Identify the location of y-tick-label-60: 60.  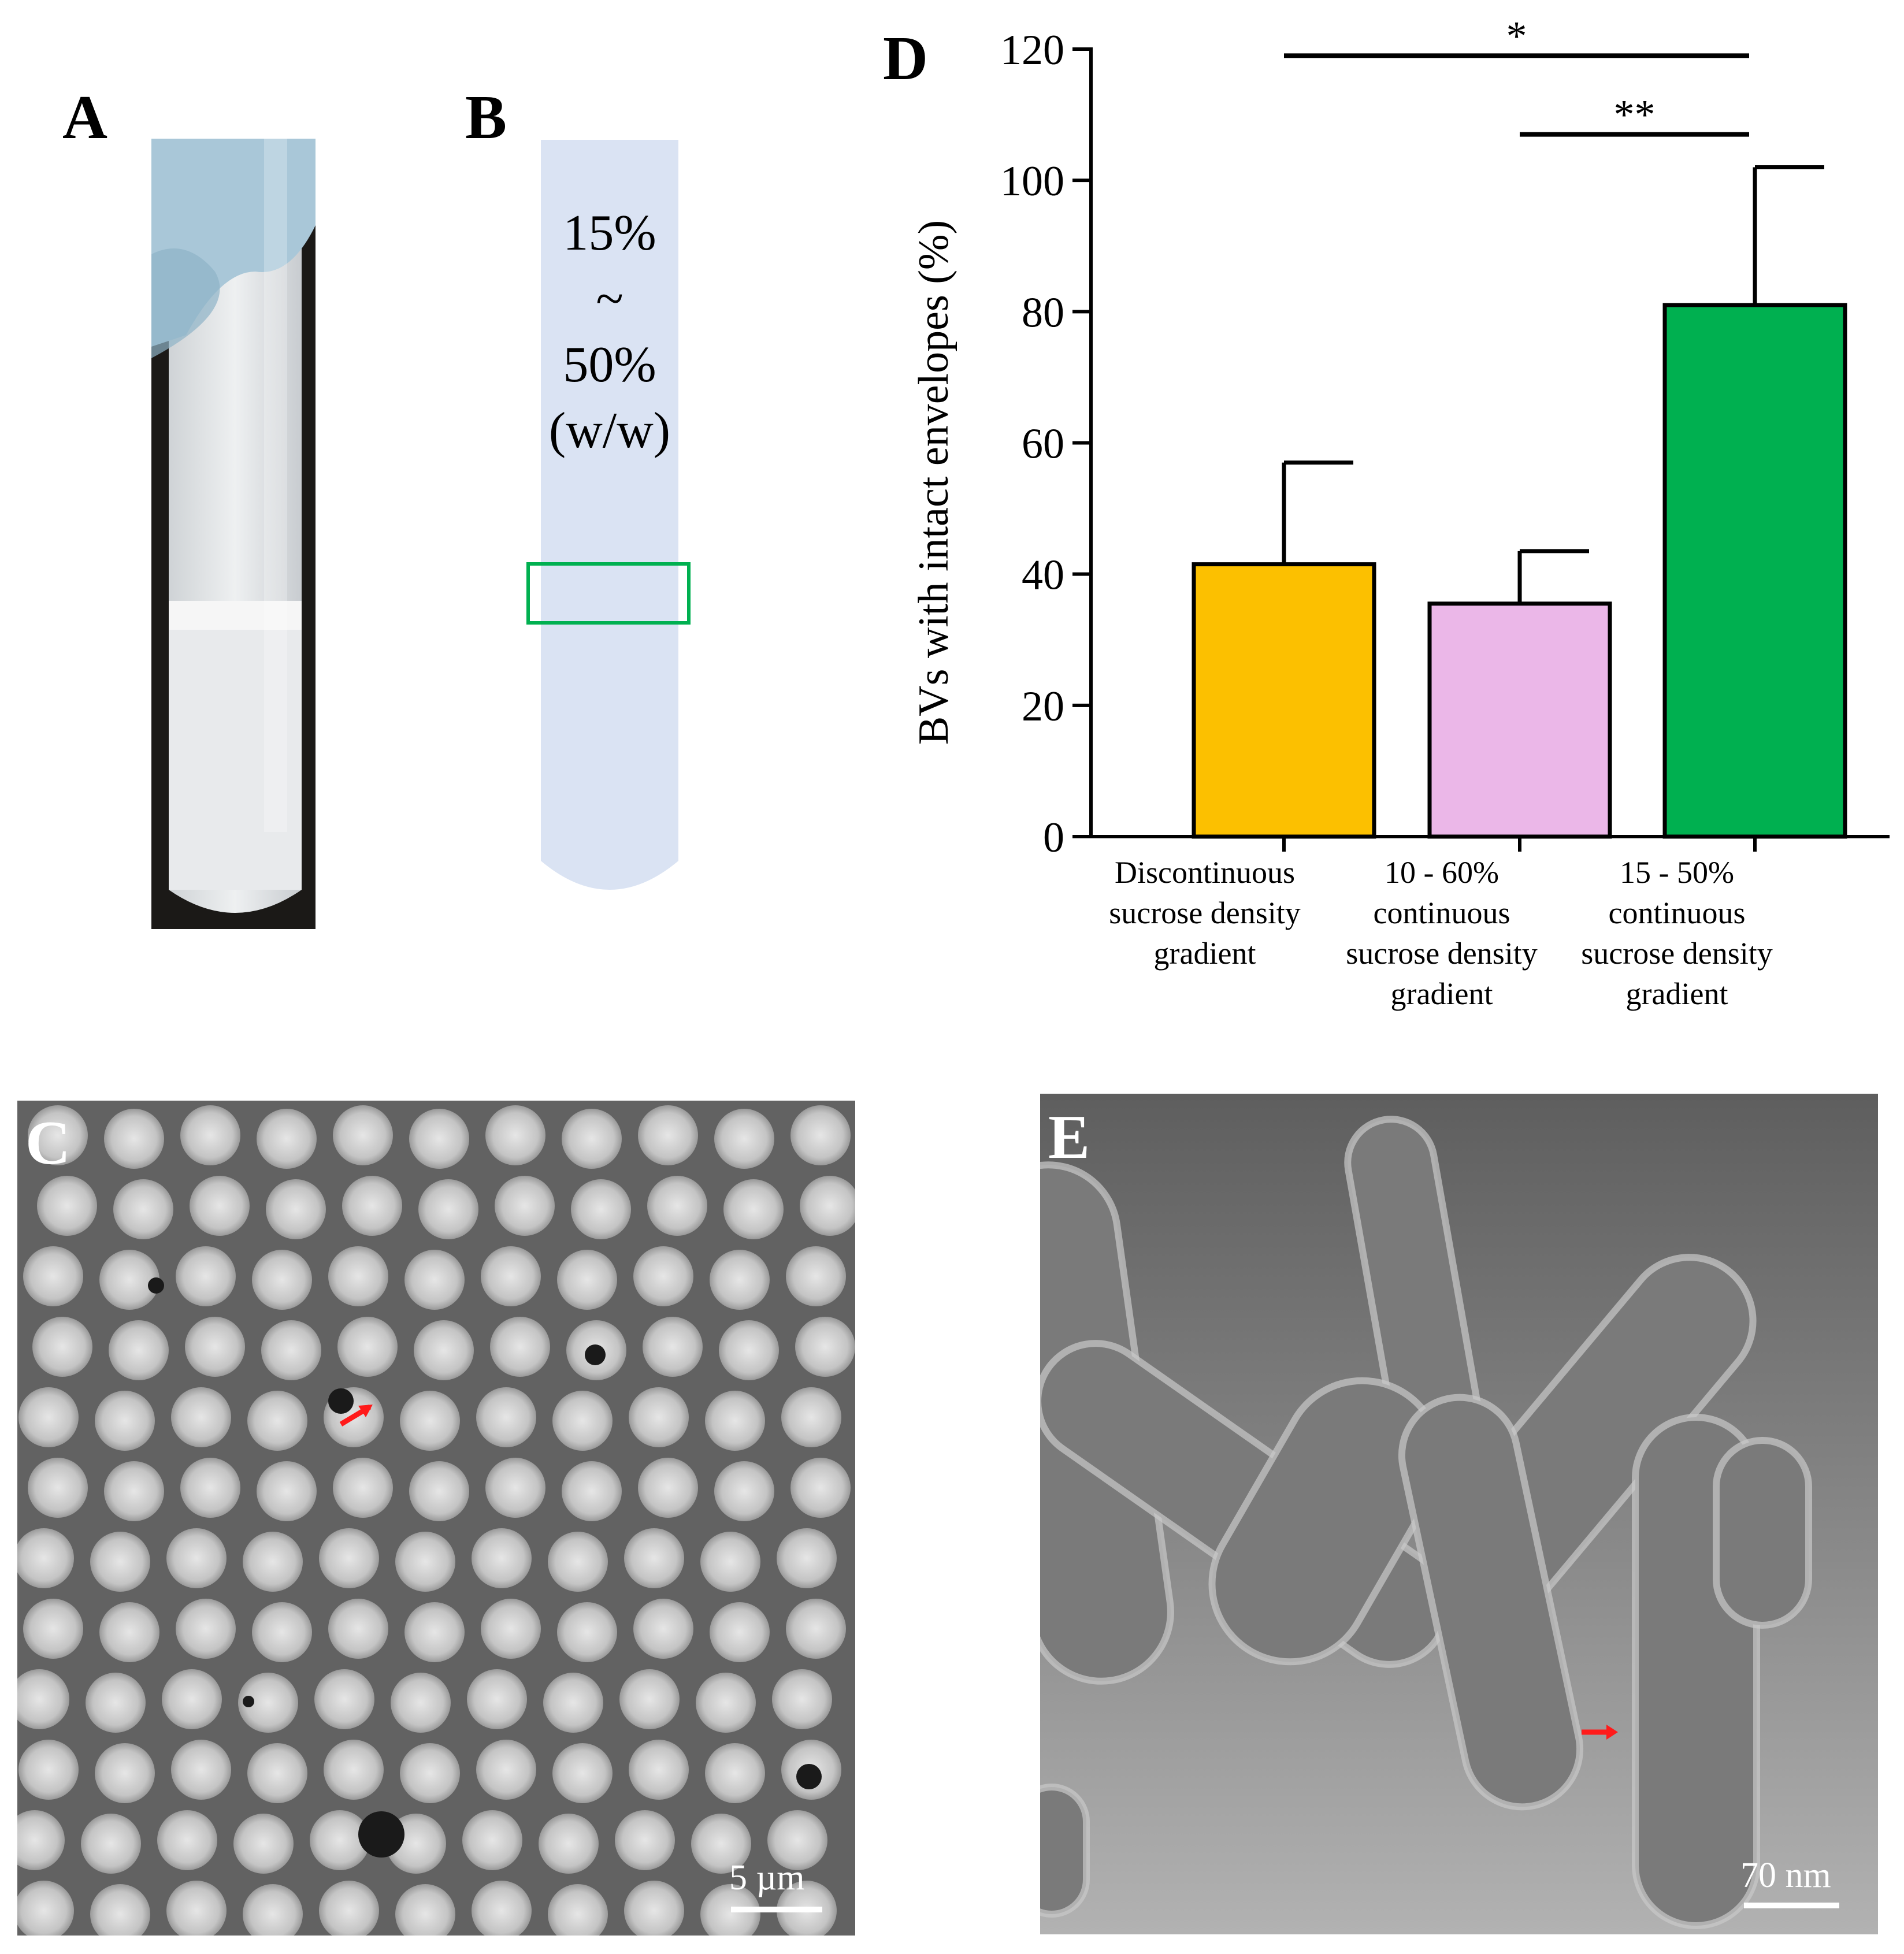
(1043, 444).